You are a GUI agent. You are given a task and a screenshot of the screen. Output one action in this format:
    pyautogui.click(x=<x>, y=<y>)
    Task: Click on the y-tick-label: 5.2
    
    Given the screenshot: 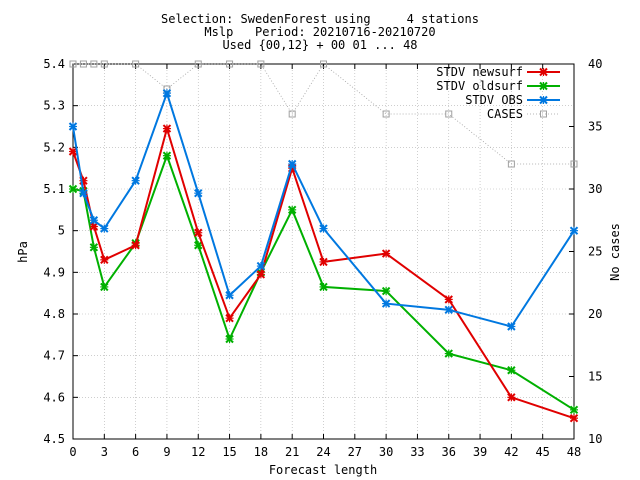 What is the action you would take?
    pyautogui.click(x=54, y=147)
    